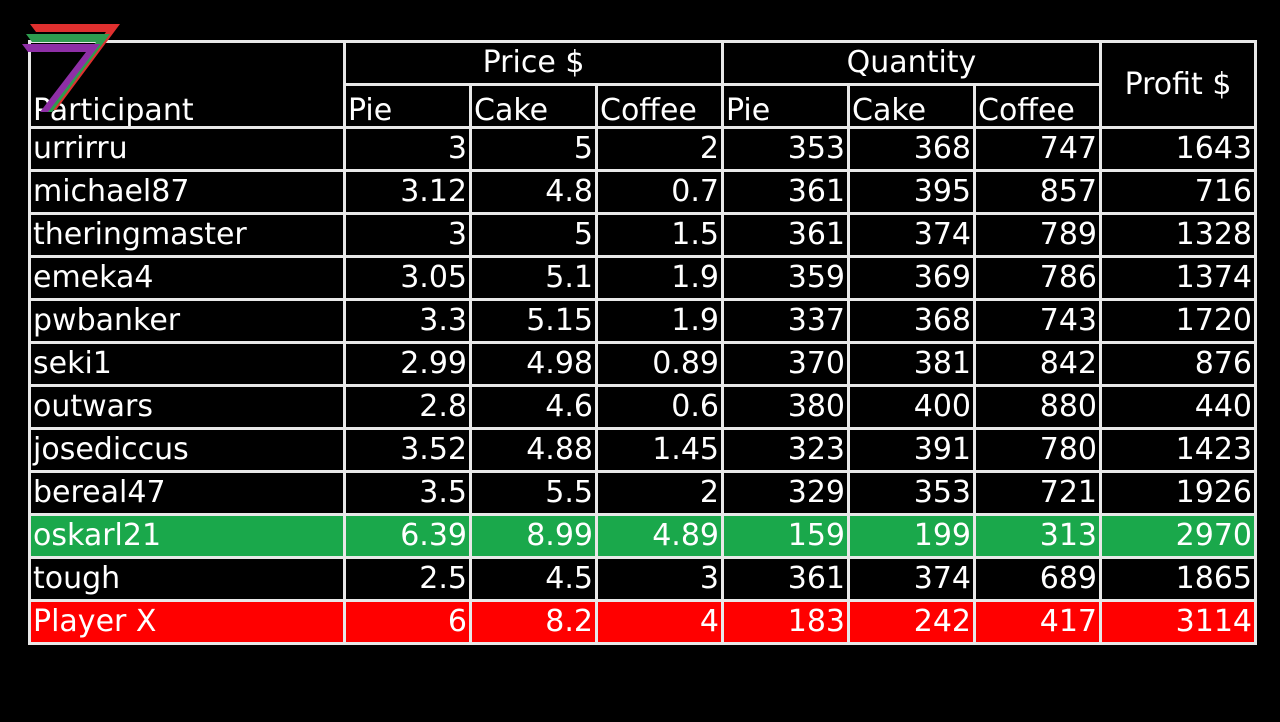 The image size is (1280, 722). I want to click on price-coffee-cell: 4, so click(659, 622).